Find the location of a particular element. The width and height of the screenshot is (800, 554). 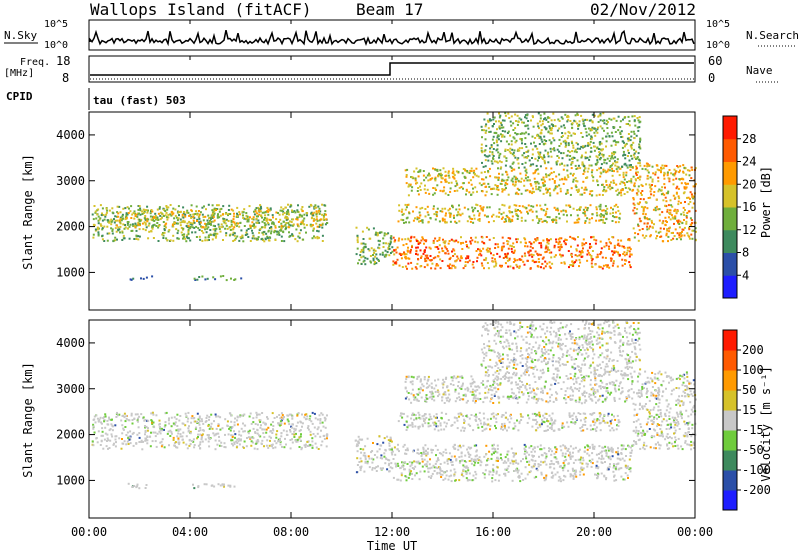

beam-title: Beam 17 is located at coordinates (389, 9).